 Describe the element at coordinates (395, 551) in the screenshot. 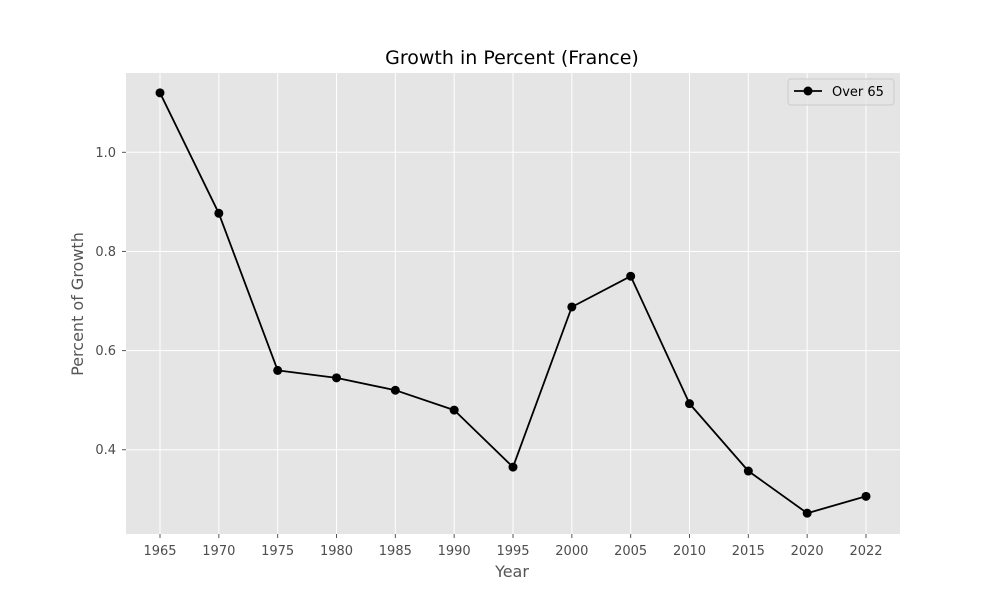

I see `x-tick-label: 1985` at that location.